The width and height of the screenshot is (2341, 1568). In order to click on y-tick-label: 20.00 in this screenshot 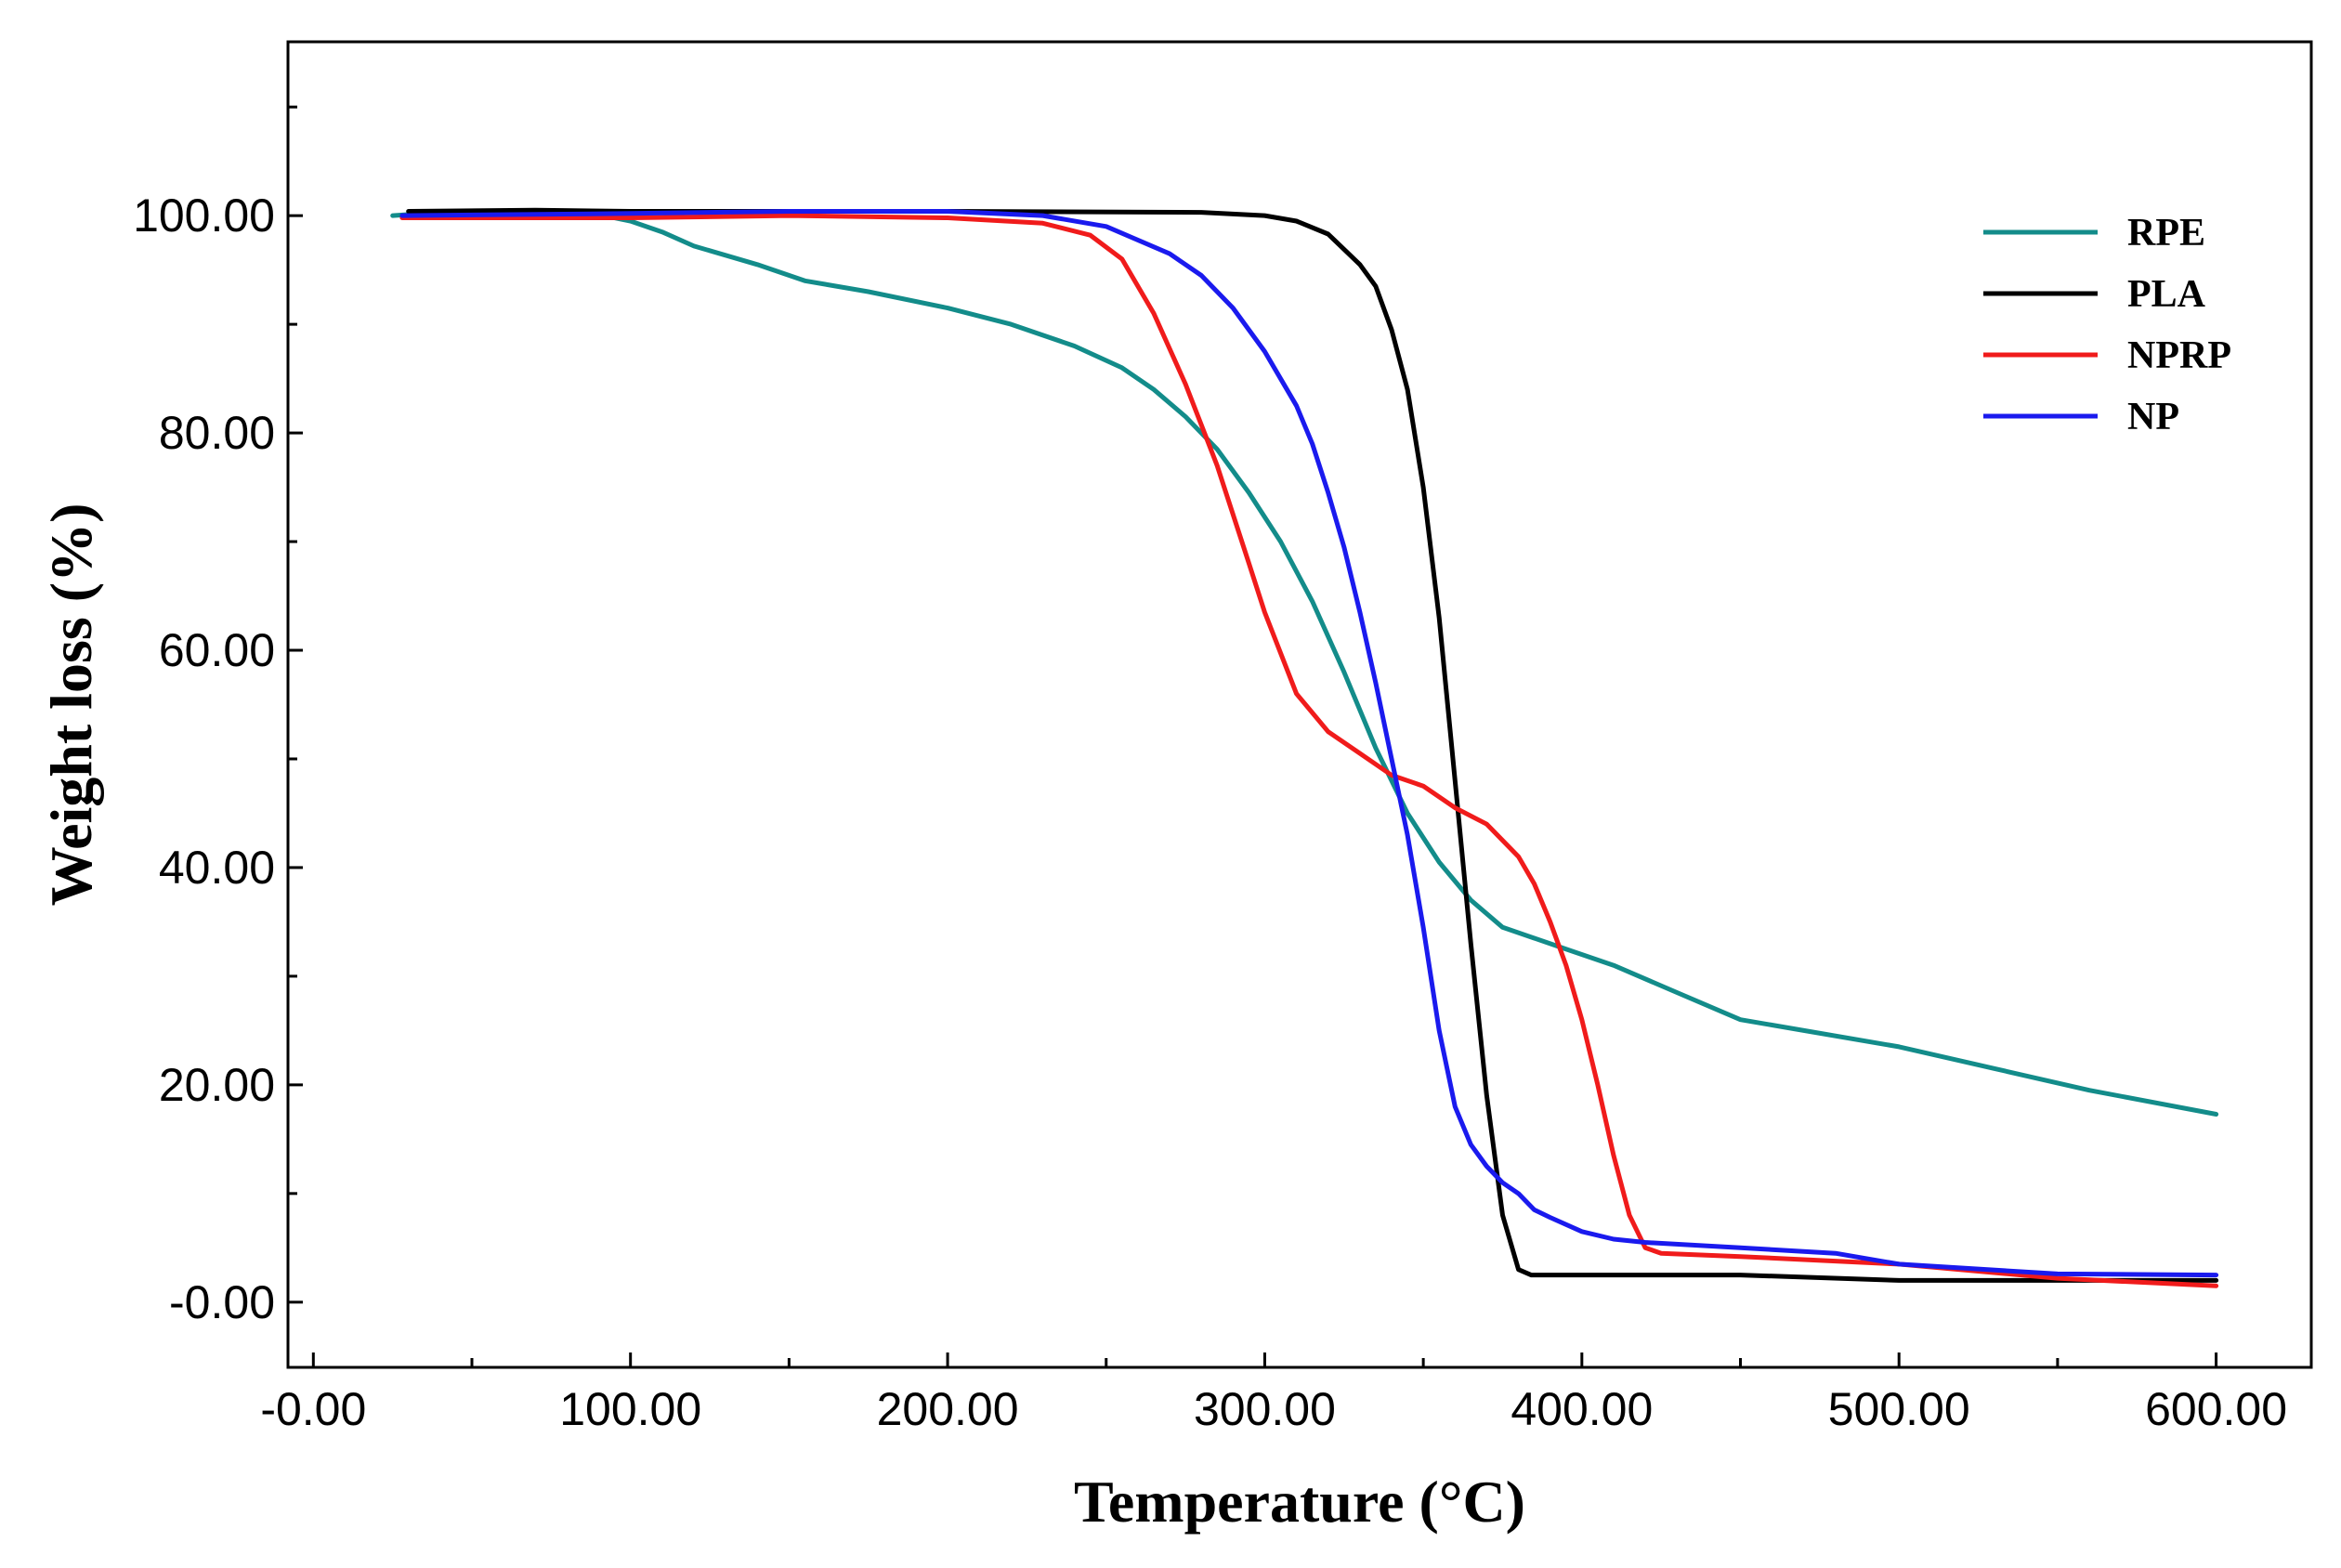, I will do `click(217, 1085)`.